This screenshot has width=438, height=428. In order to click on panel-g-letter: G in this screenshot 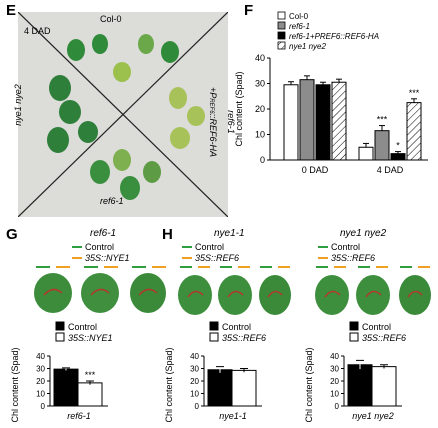, I will do `click(12, 234)`.